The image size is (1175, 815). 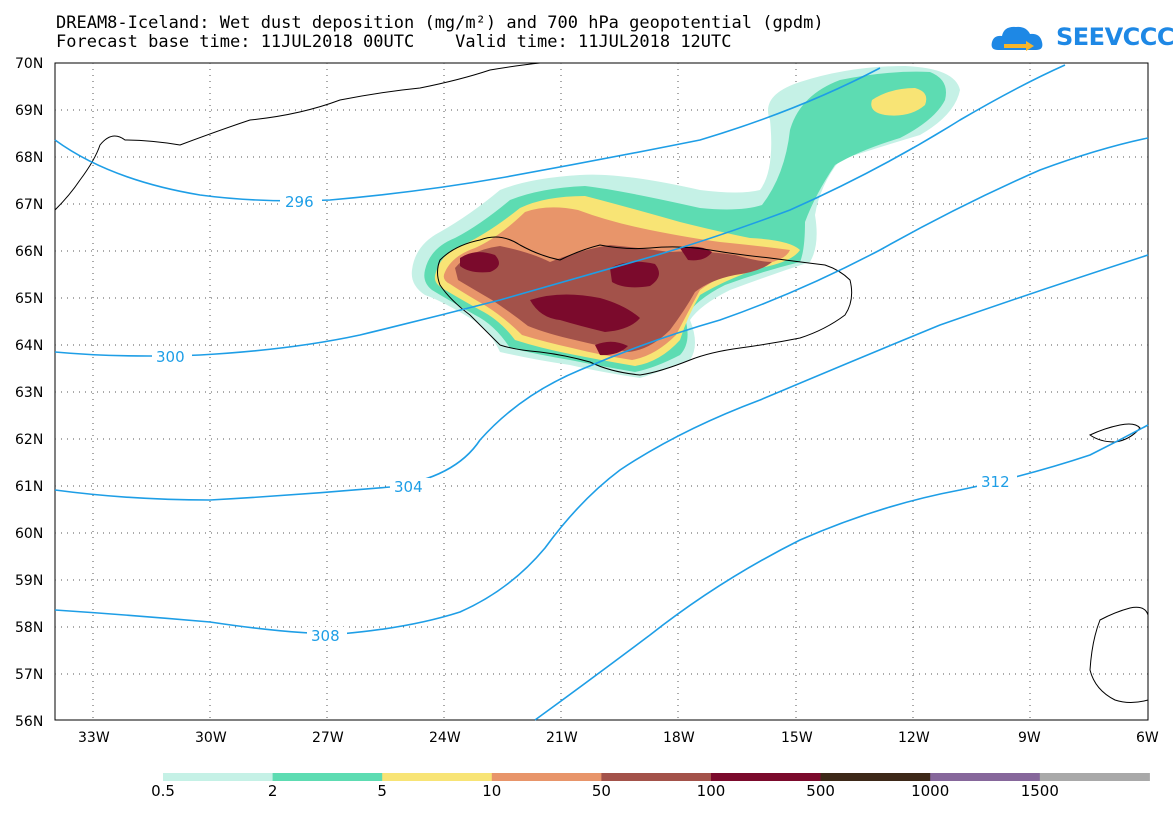 I want to click on lon-label: 12W, so click(x=914, y=738).